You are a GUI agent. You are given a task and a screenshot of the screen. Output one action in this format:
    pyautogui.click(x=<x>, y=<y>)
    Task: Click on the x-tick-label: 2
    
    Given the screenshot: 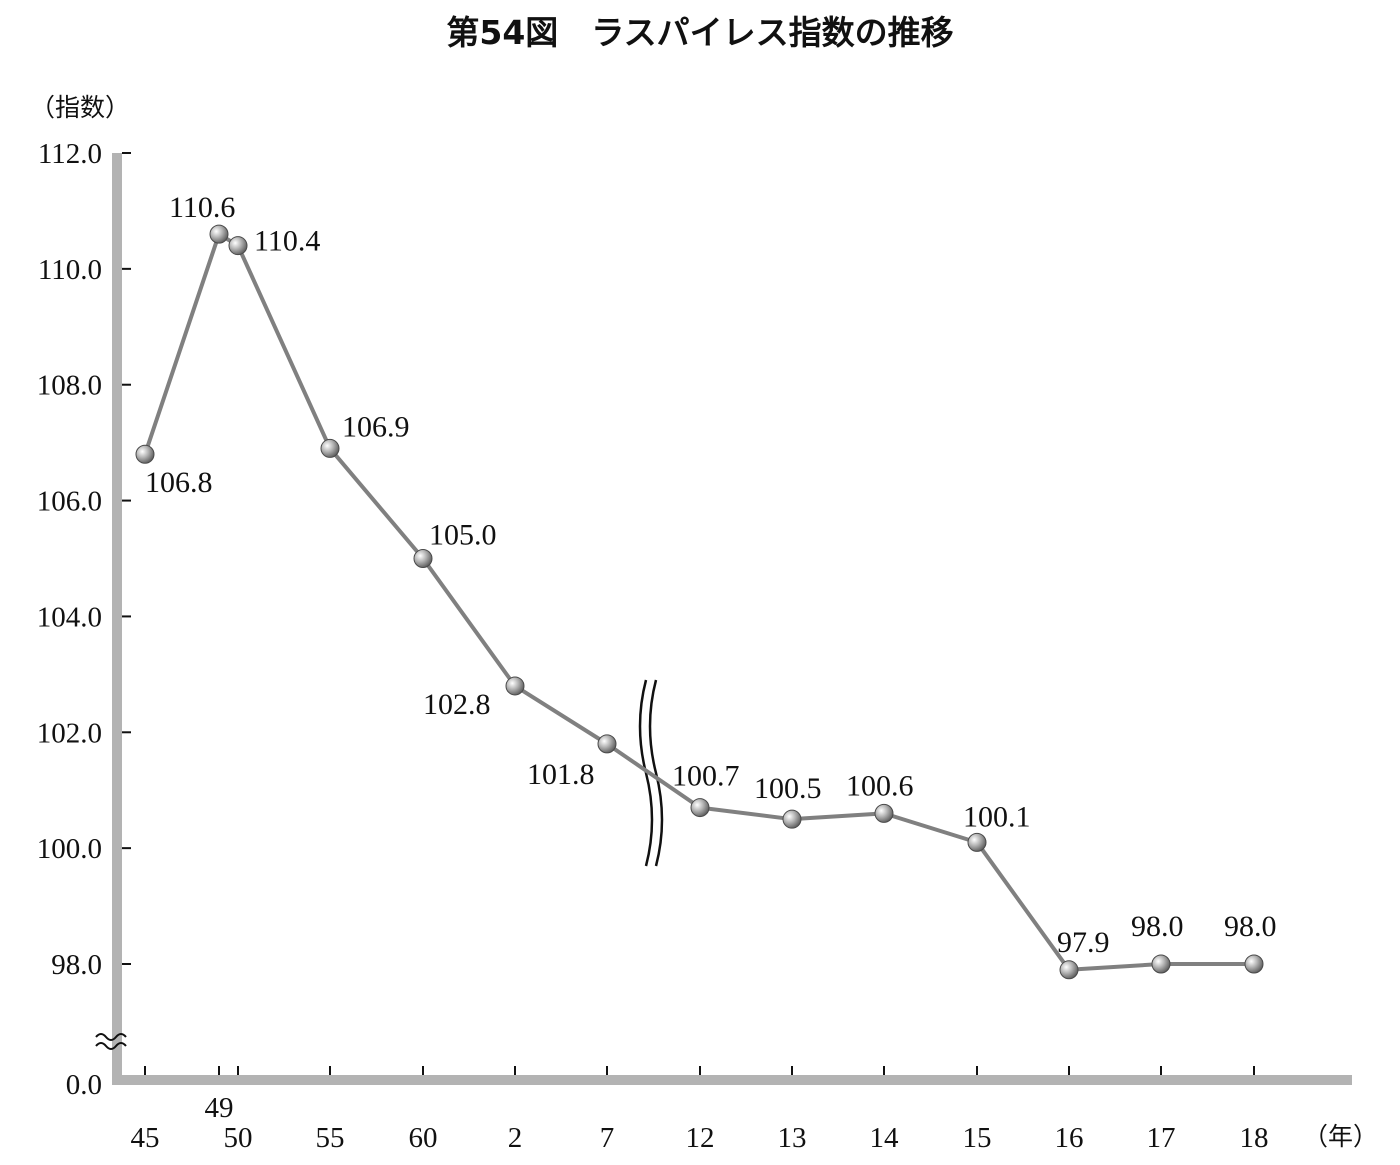 What is the action you would take?
    pyautogui.click(x=515, y=1138)
    